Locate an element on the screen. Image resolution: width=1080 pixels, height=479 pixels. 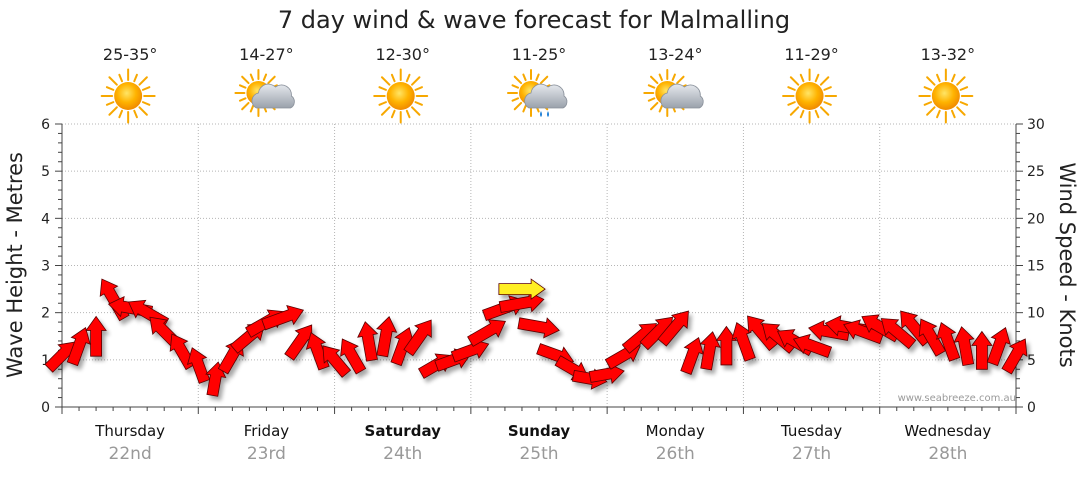
day-date: 22nd is located at coordinates (130, 454).